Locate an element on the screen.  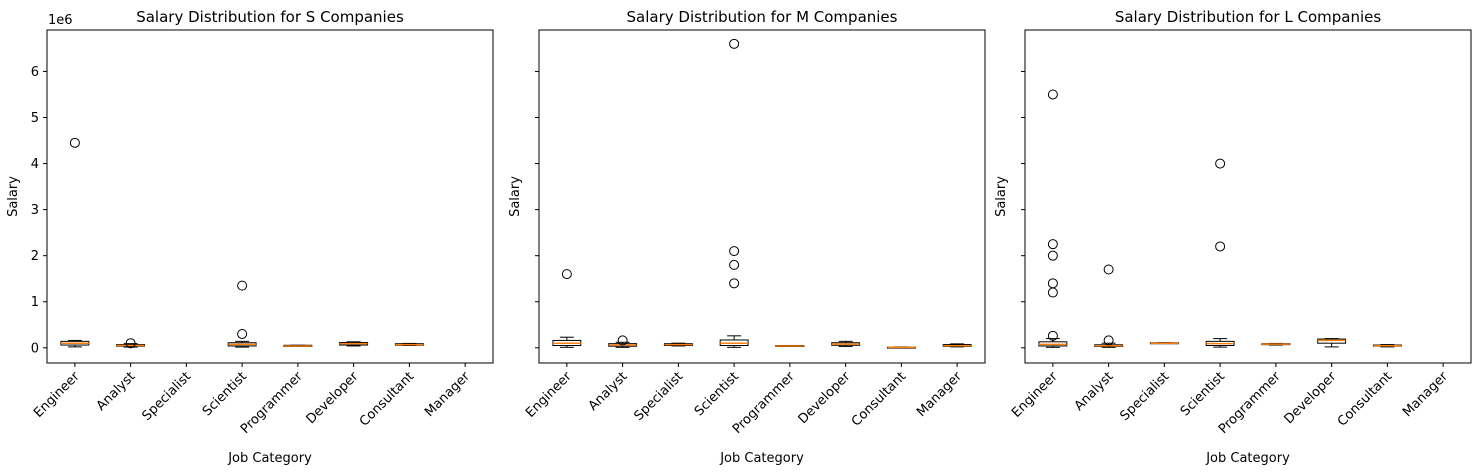
y-tick-label: 6 is located at coordinates (35, 72).